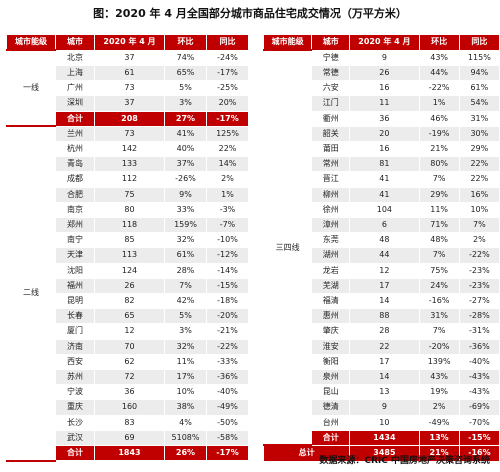  I want to click on mom-cell: 139%, so click(439, 361).